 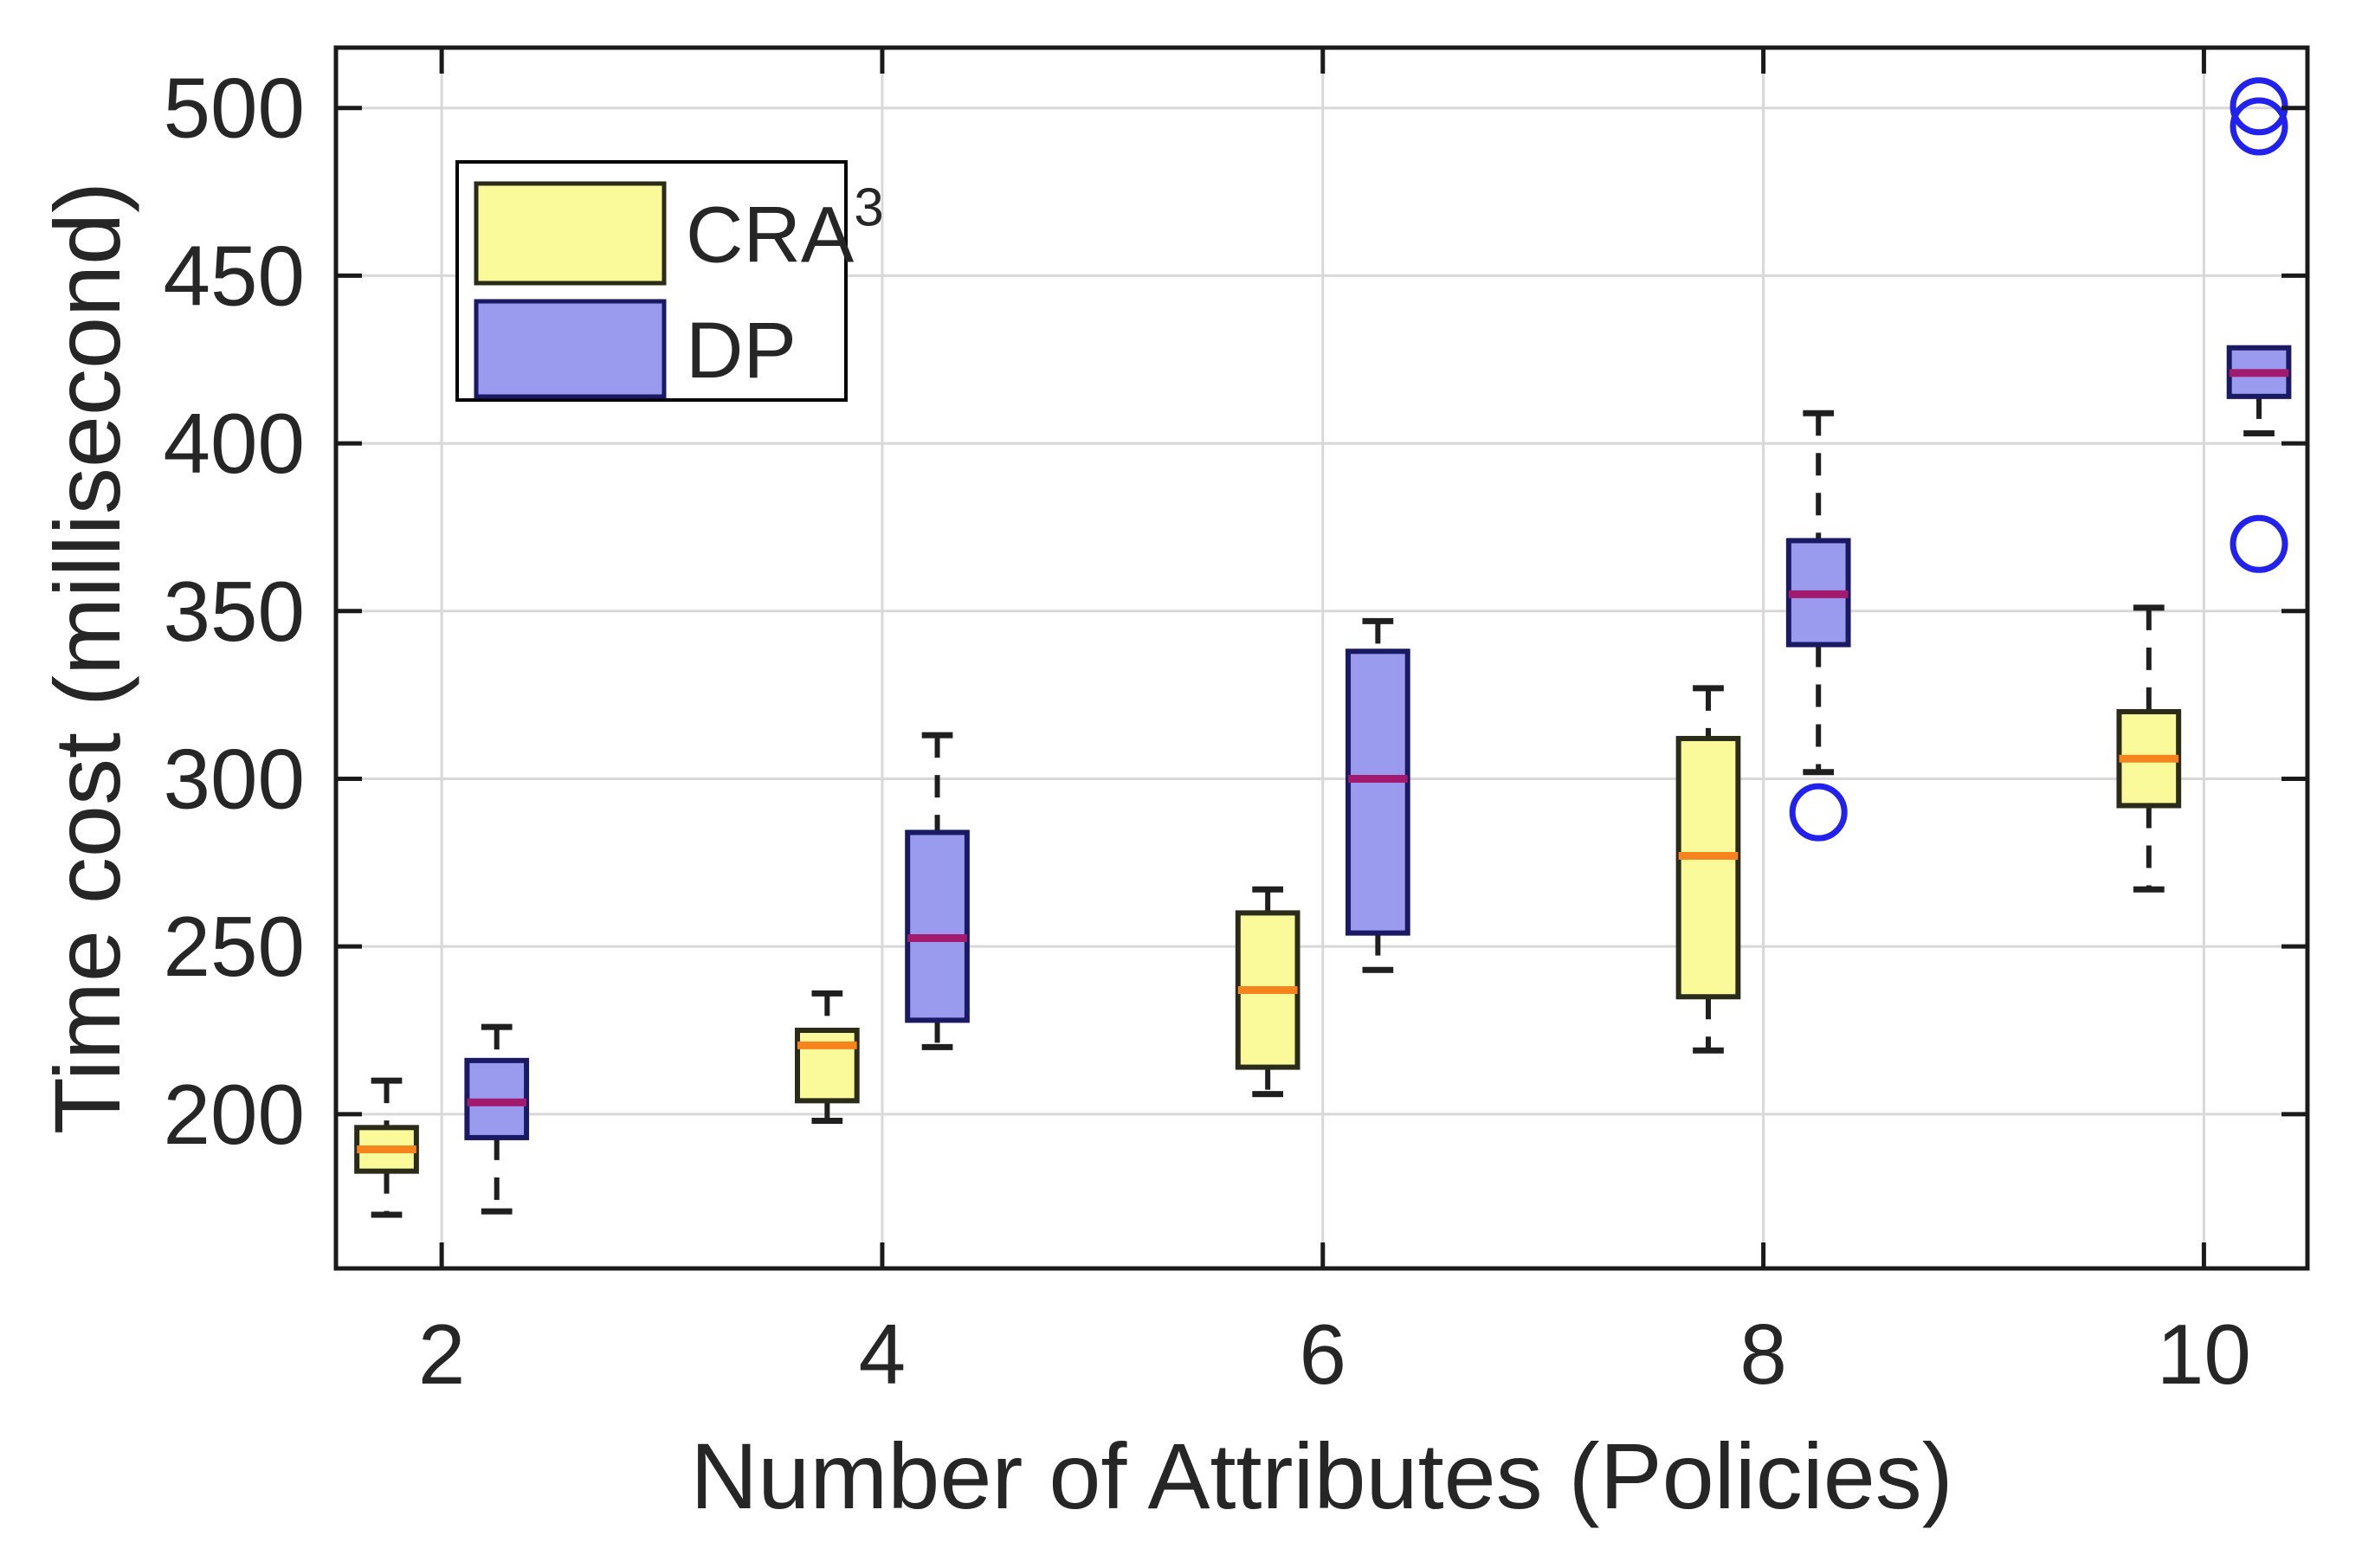 I want to click on y-tick-label-200: 200, so click(x=234, y=1114).